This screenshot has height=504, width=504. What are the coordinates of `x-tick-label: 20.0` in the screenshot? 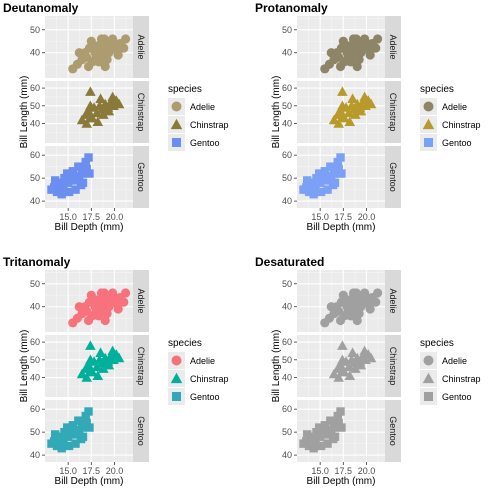 It's located at (115, 217).